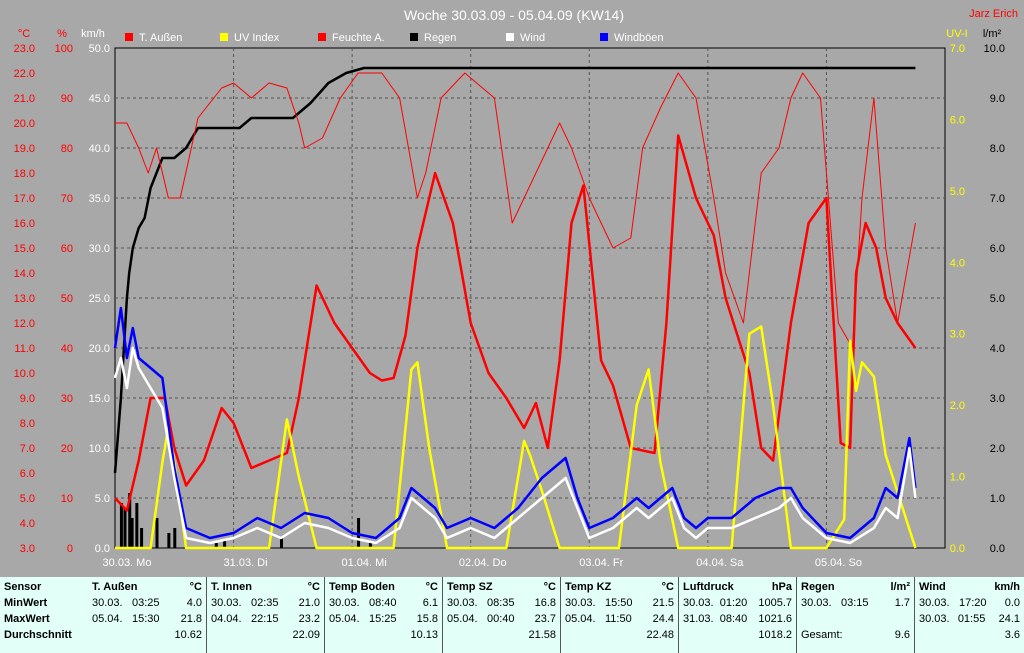 This screenshot has width=1024, height=653. I want to click on tick-label-humidity: 20, so click(67, 449).